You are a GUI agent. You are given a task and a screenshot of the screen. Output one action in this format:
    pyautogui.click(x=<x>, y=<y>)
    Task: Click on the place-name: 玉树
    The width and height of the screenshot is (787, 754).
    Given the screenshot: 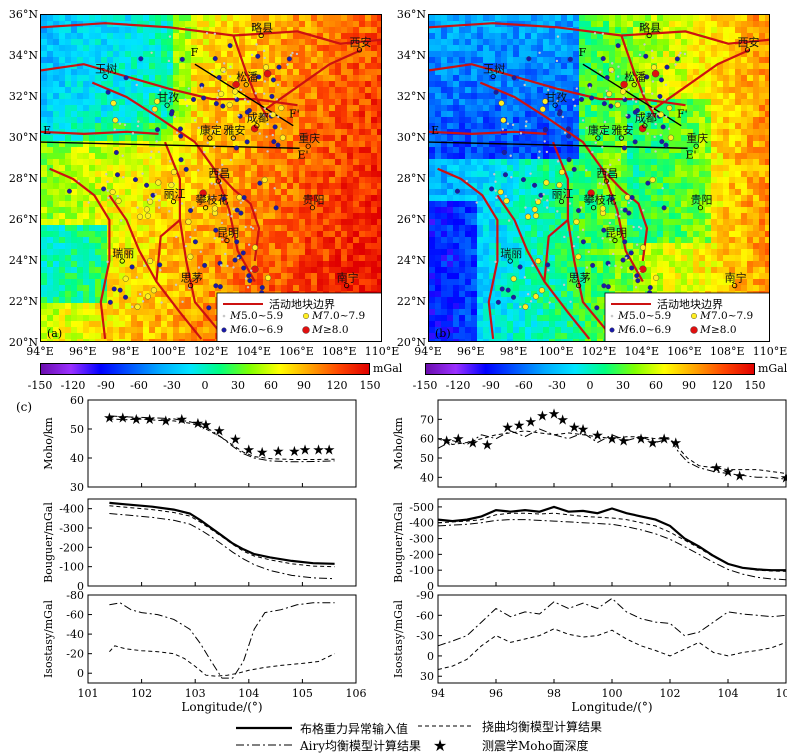 What is the action you would take?
    pyautogui.click(x=494, y=69)
    